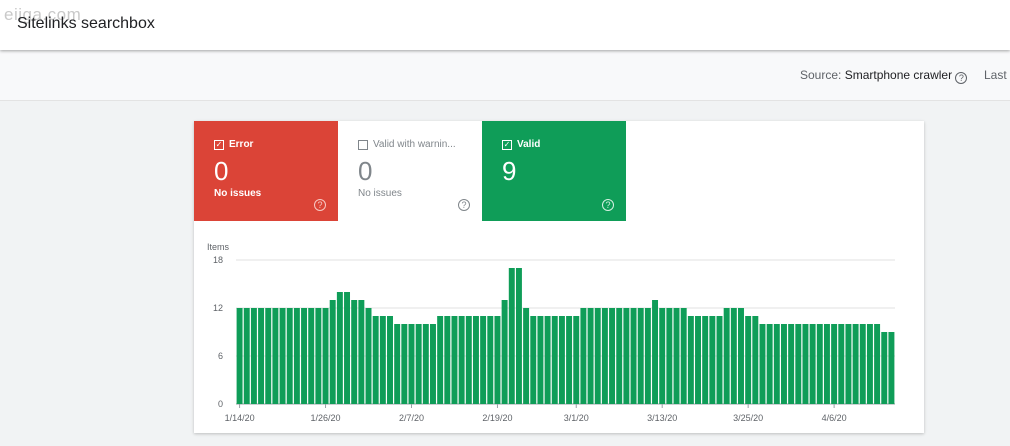  Describe the element at coordinates (238, 193) in the screenshot. I see `error-subtext: No issues` at that location.